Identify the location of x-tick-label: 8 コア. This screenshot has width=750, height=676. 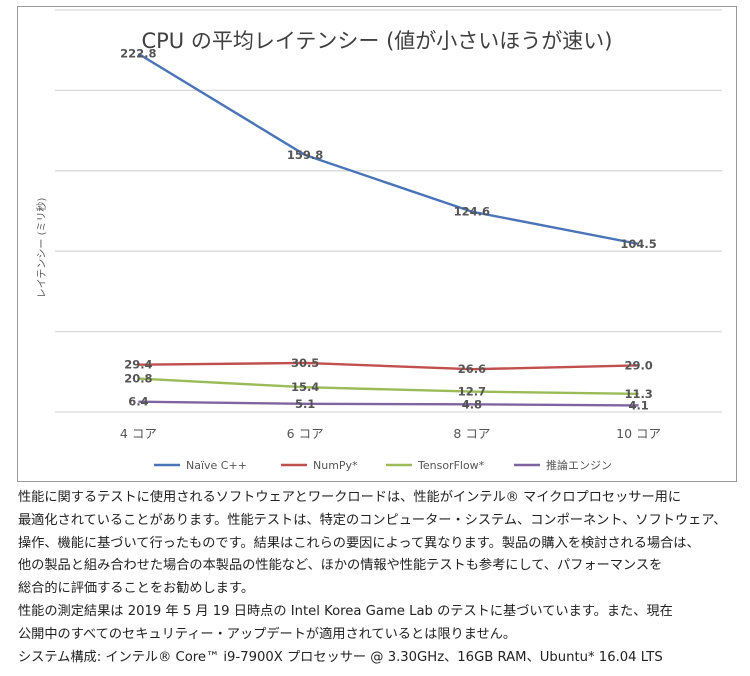
(471, 433).